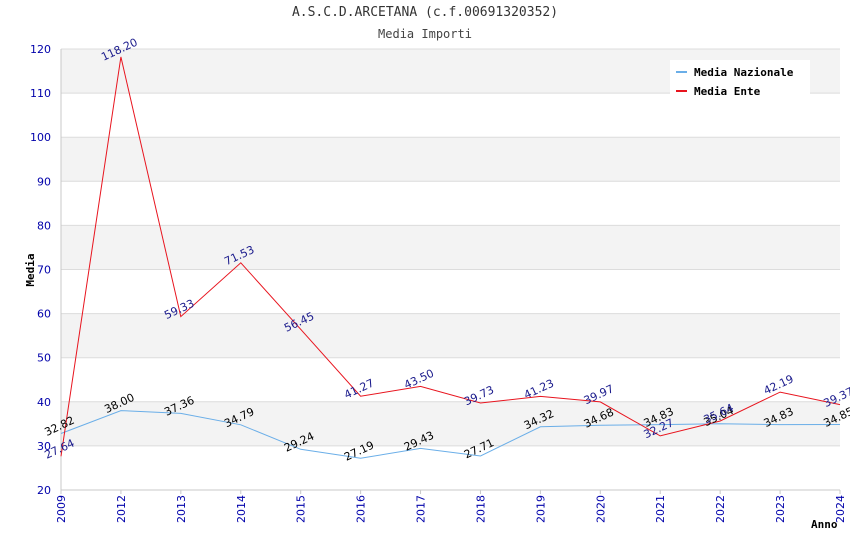  What do you see at coordinates (720, 509) in the screenshot?
I see `x-tick-label: 2022` at bounding box center [720, 509].